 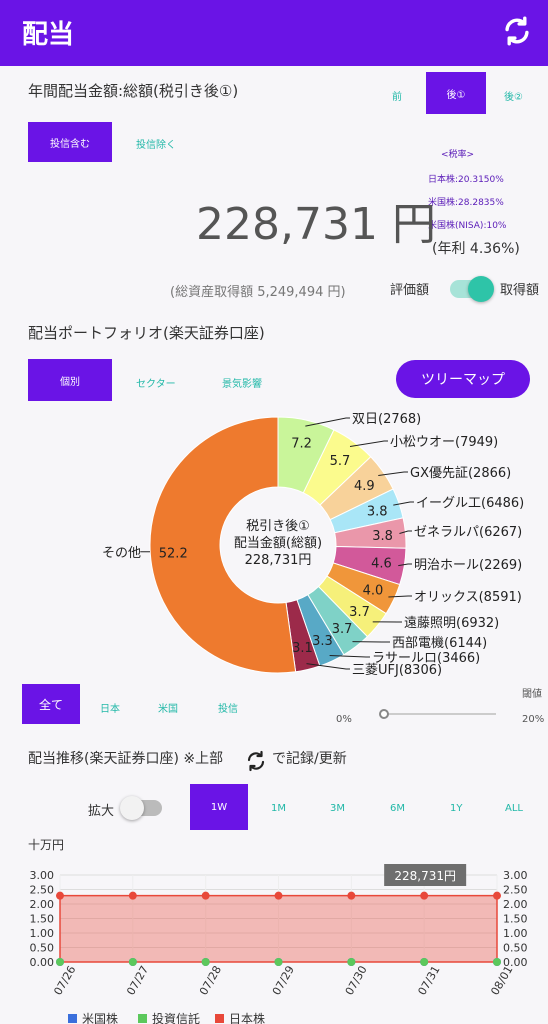 What do you see at coordinates (42, 919) in the screenshot?
I see `y-tick-label-left: 1.50` at bounding box center [42, 919].